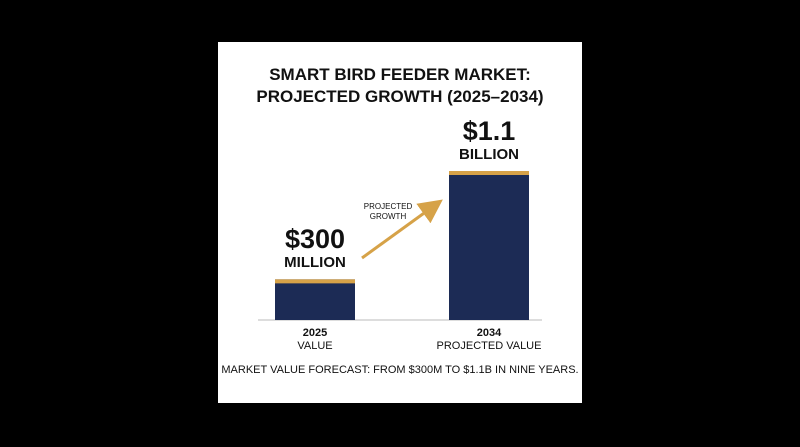 The width and height of the screenshot is (800, 447). I want to click on x-tick-label: 2025, so click(315, 333).